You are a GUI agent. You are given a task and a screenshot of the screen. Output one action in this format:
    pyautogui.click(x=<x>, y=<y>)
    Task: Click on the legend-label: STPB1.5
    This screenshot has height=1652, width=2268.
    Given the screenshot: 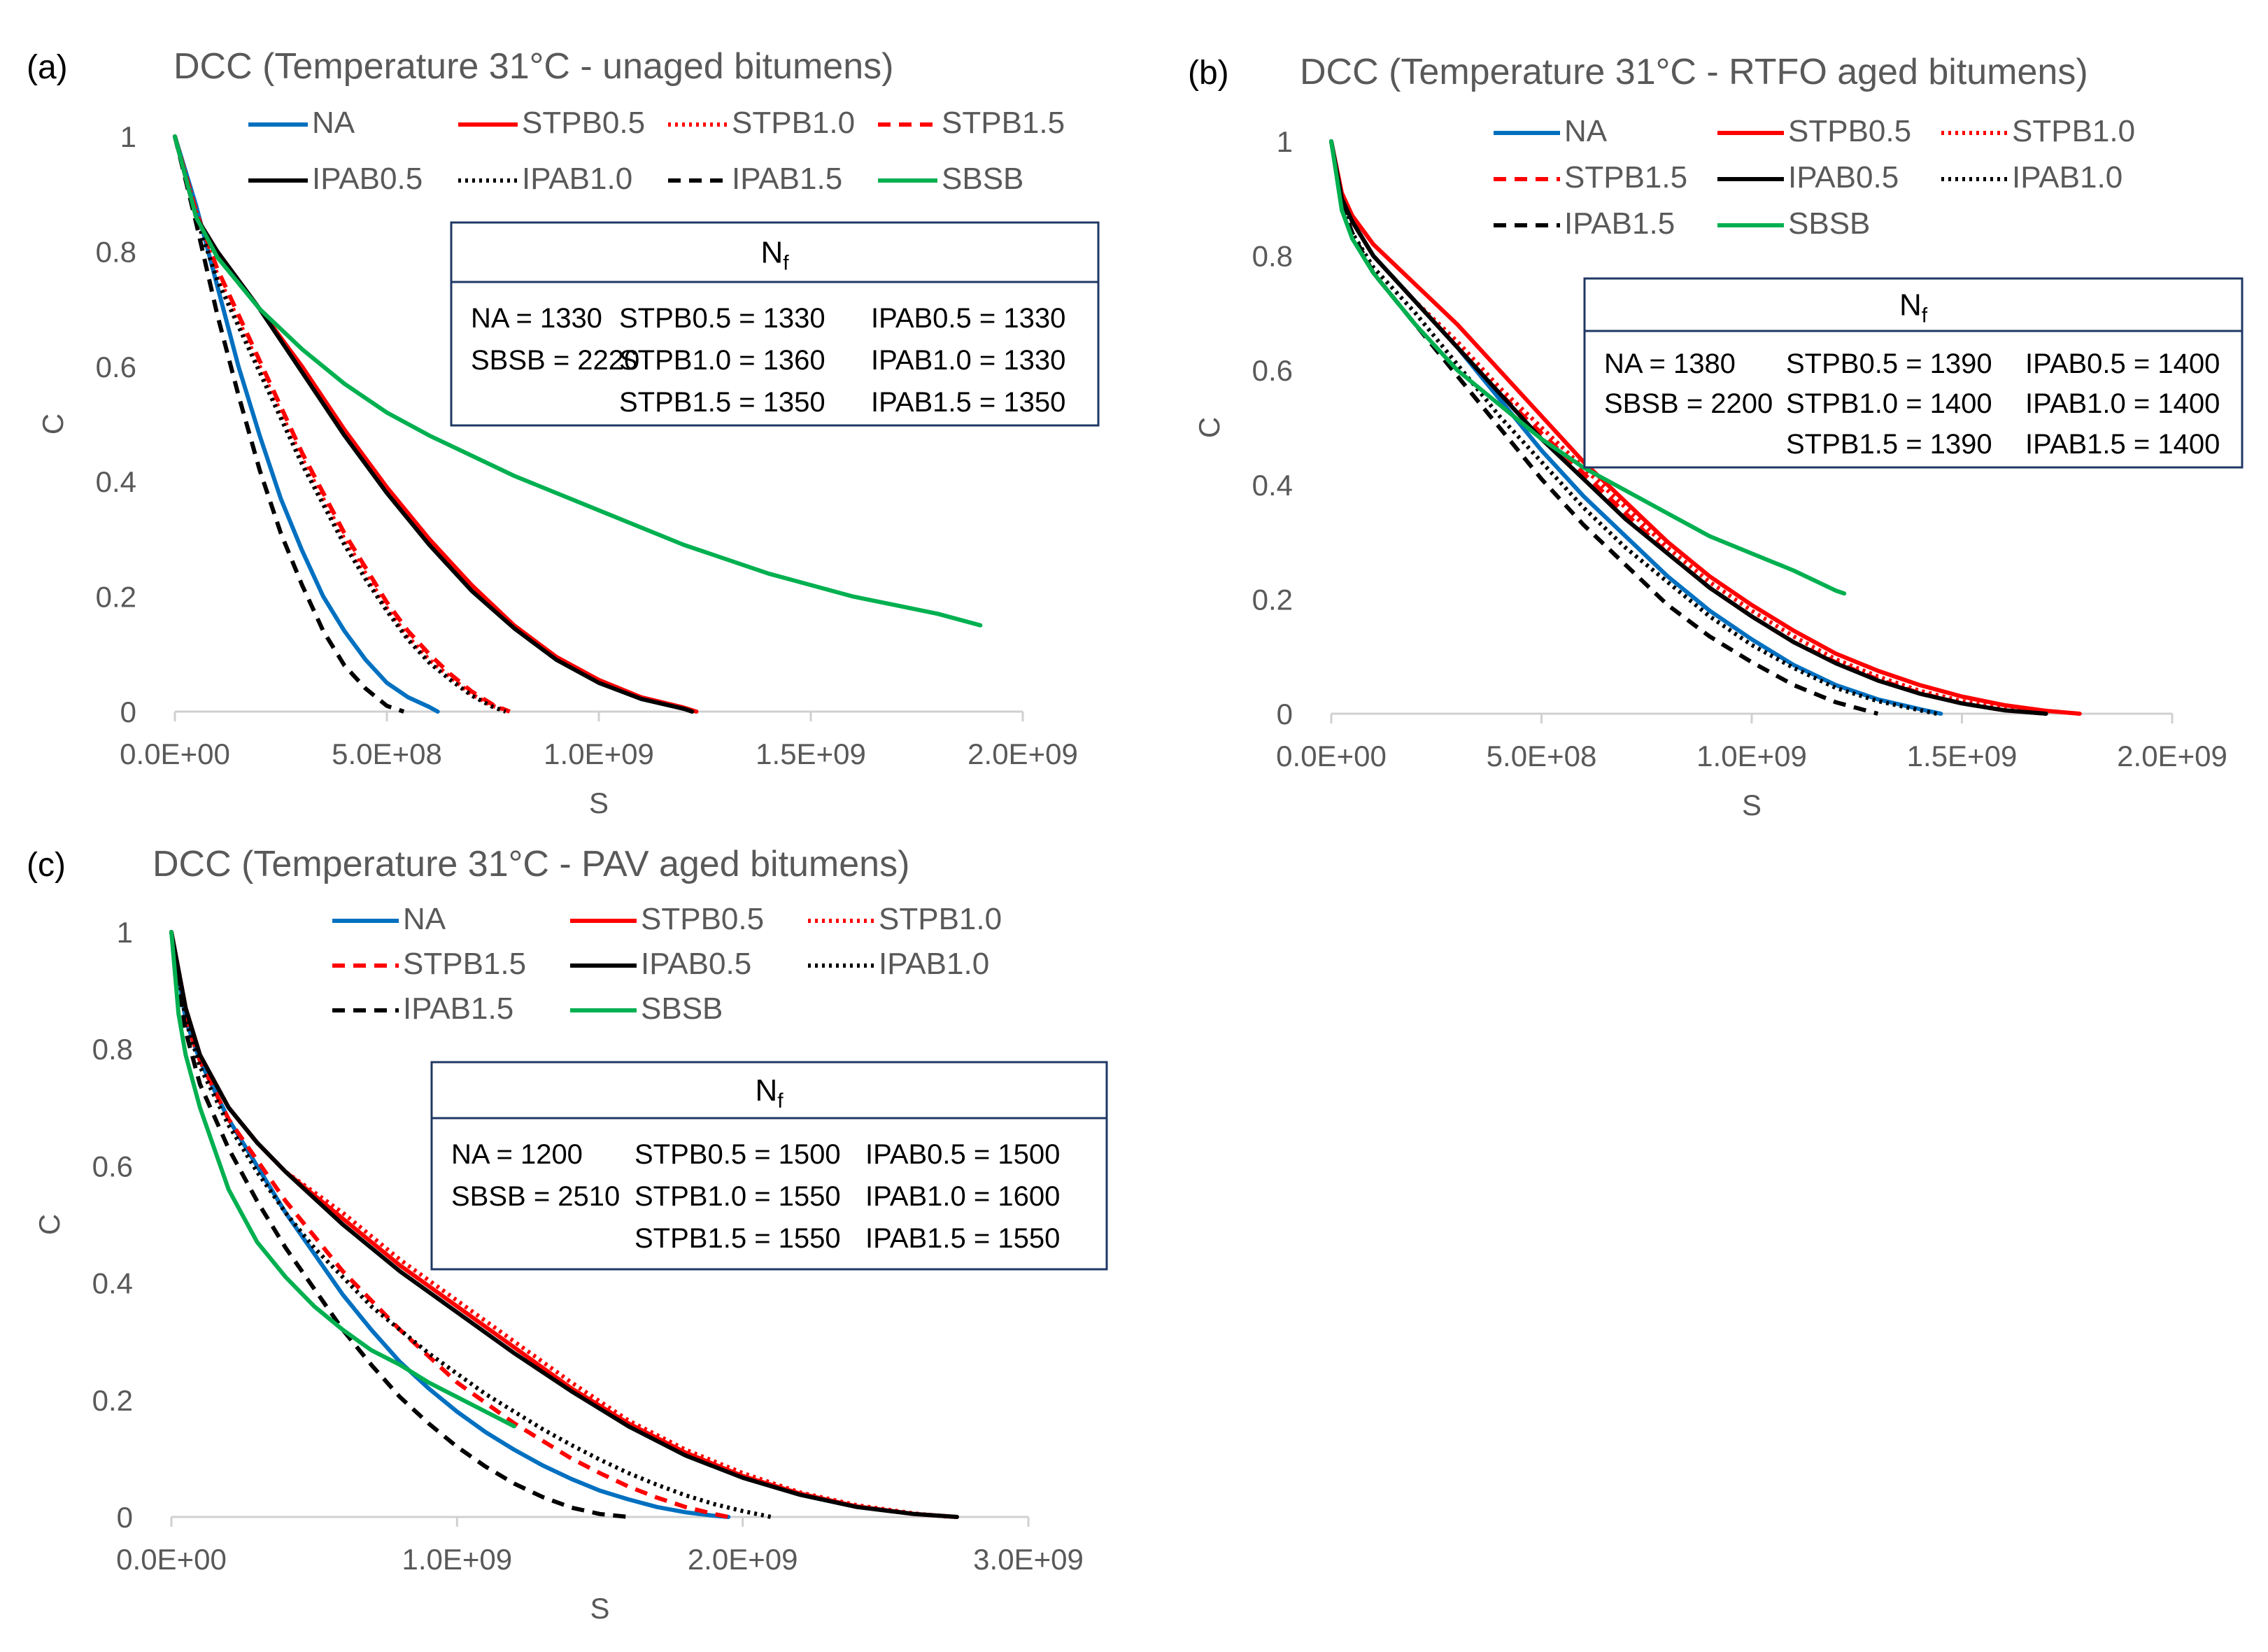 What is the action you would take?
    pyautogui.click(x=464, y=964)
    